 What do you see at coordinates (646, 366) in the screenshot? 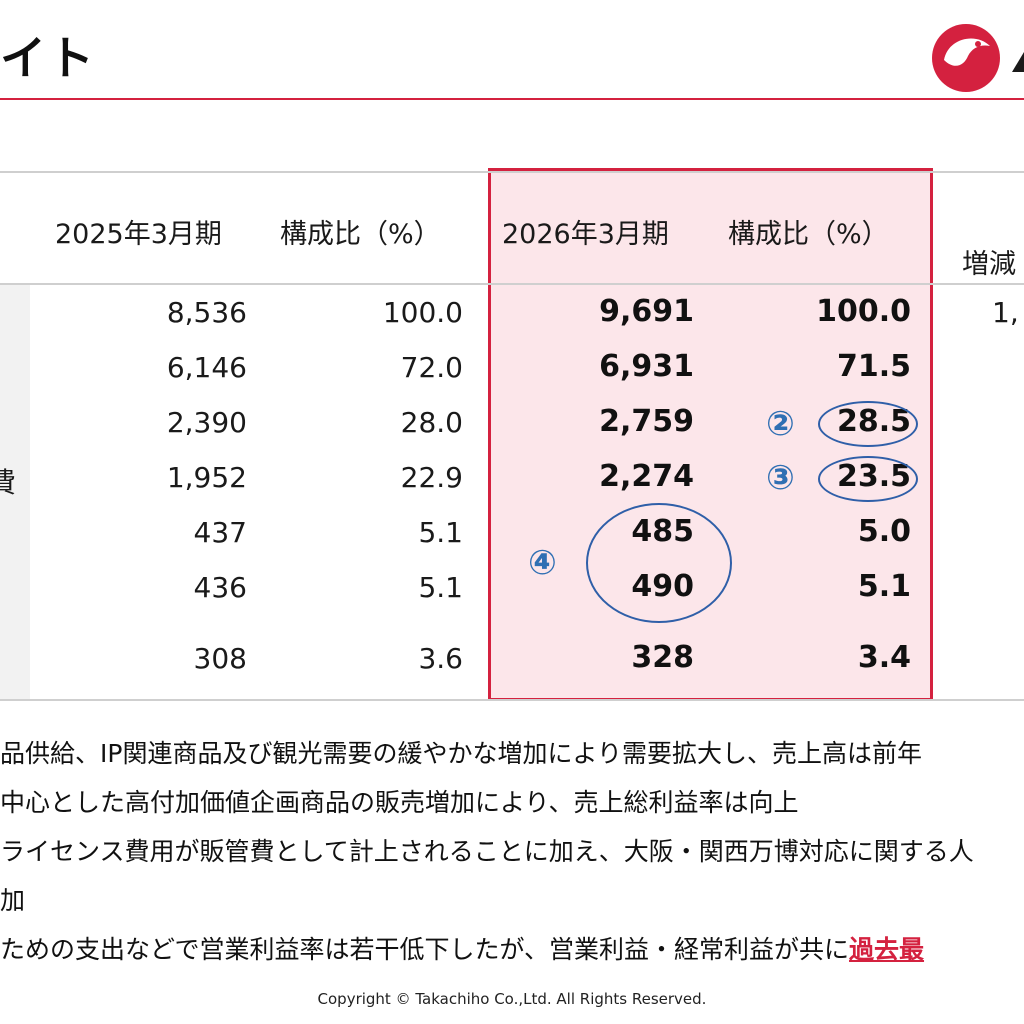
I see `cell-fy2026: 6,931` at bounding box center [646, 366].